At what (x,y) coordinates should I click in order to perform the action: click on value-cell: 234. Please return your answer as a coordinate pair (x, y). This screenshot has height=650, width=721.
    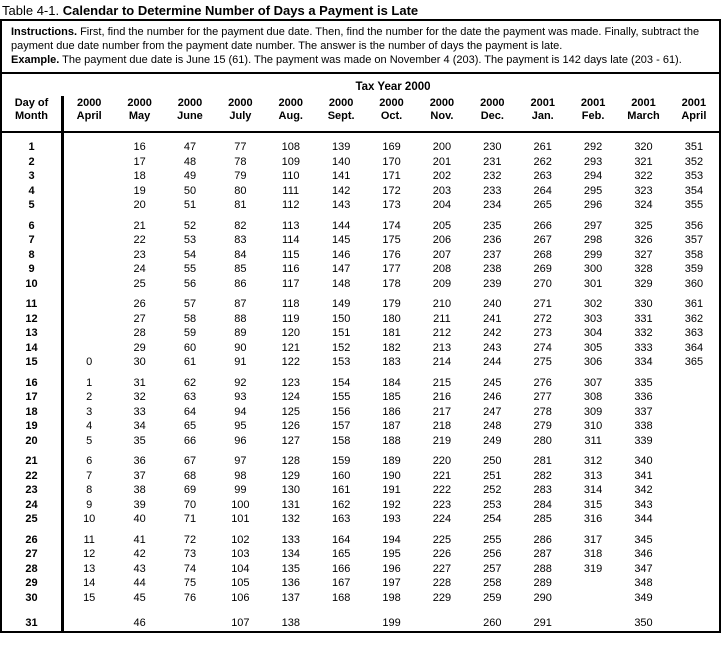
    Looking at the image, I should click on (492, 205).